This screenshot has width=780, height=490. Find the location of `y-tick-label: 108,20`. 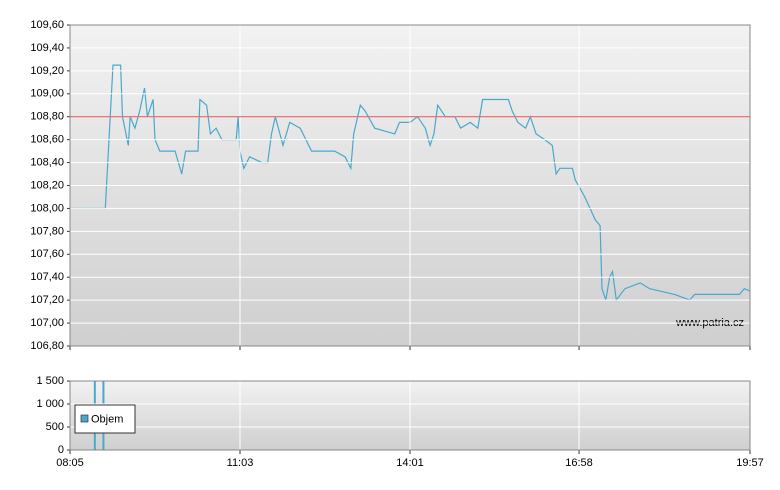

y-tick-label: 108,20 is located at coordinates (47, 185).